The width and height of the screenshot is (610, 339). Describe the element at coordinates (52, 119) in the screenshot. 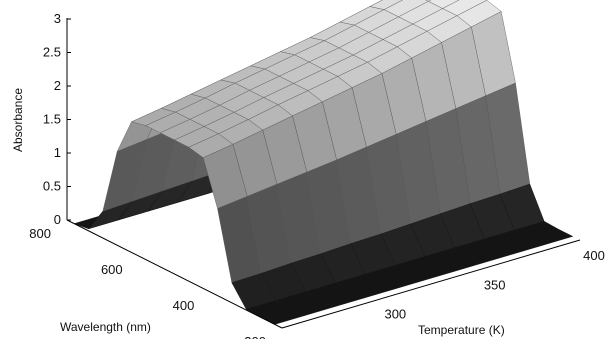

I see `z-tick-label: 1.5` at that location.